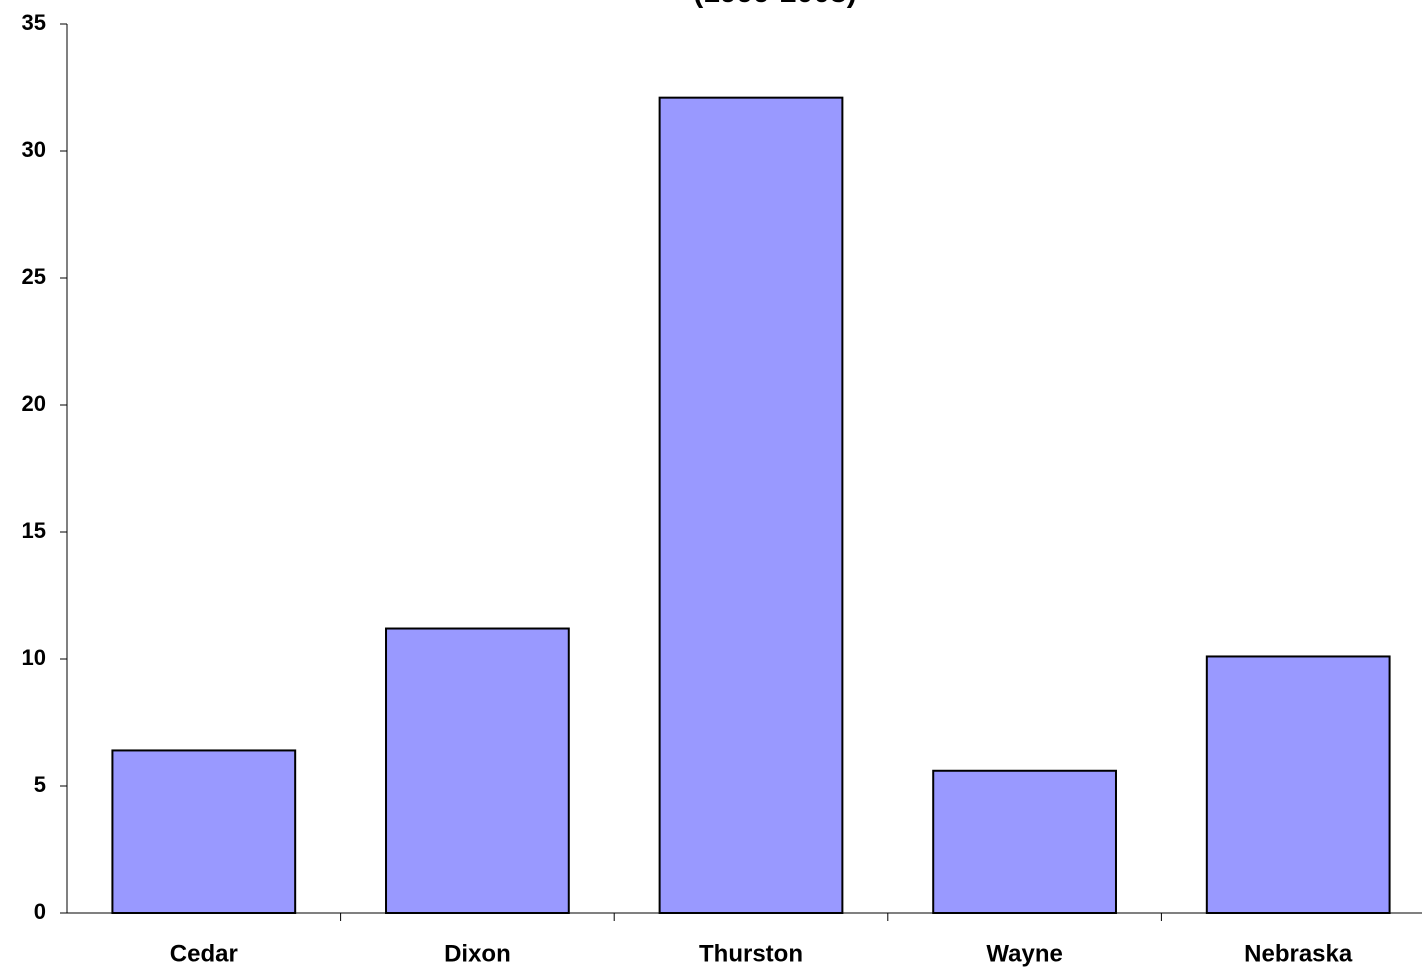 This screenshot has width=1422, height=969. Describe the element at coordinates (751, 953) in the screenshot. I see `x-tick-label: Thurston` at that location.